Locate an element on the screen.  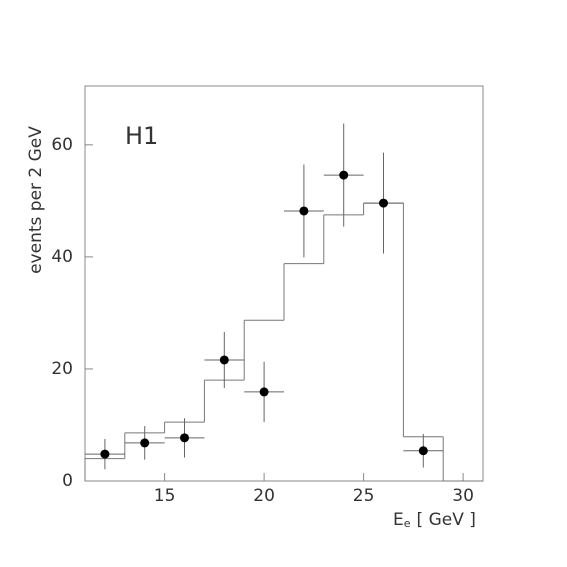
x-axis-label-main: E is located at coordinates (398, 520).